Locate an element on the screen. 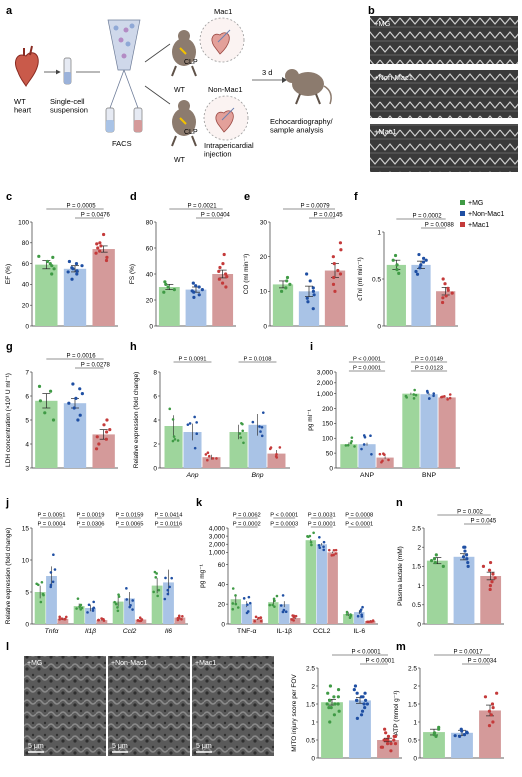 This screenshot has width=522, height=777. p-value-j: P = 0.0159 is located at coordinates (129, 516).